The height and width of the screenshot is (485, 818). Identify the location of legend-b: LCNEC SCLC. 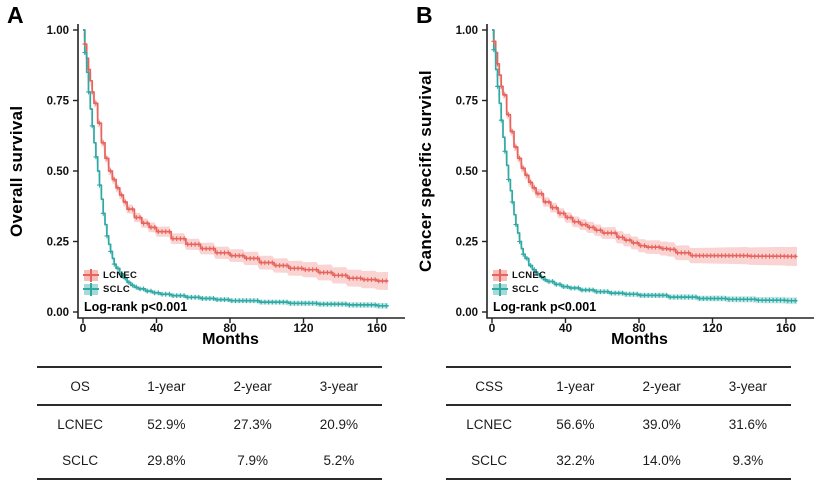
(519, 282).